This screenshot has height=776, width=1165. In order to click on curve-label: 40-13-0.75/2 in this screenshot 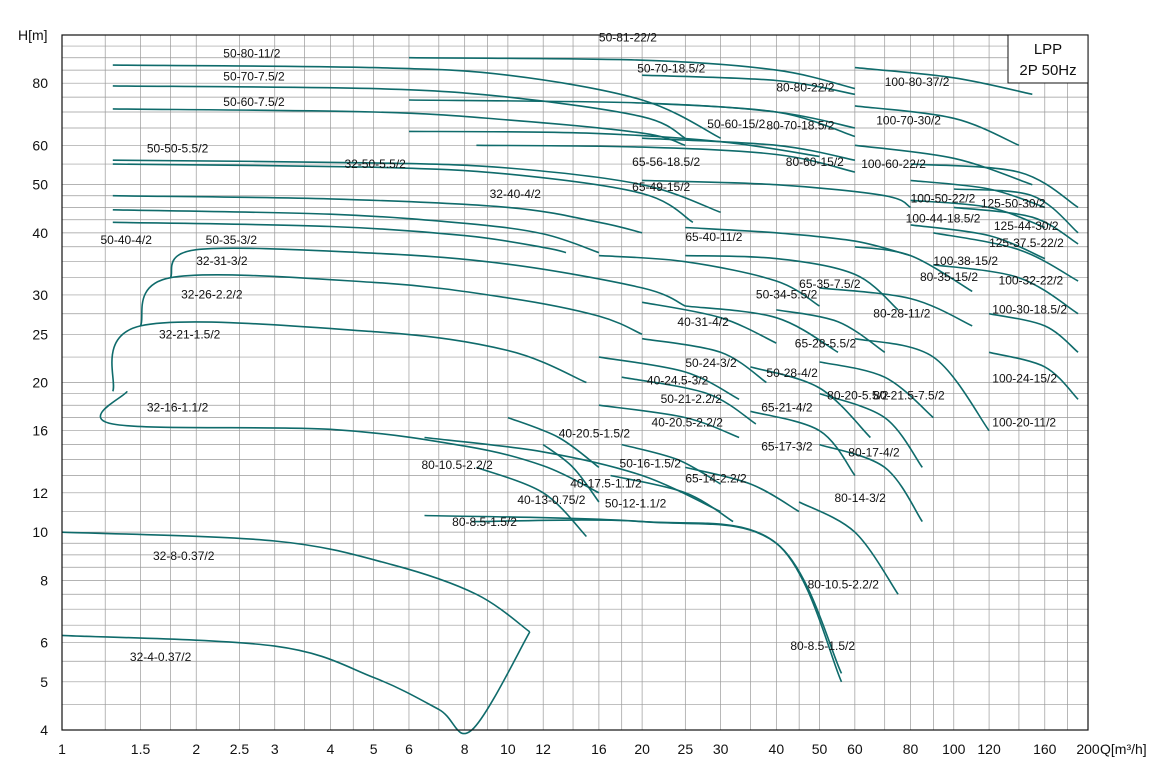, I will do `click(551, 500)`.